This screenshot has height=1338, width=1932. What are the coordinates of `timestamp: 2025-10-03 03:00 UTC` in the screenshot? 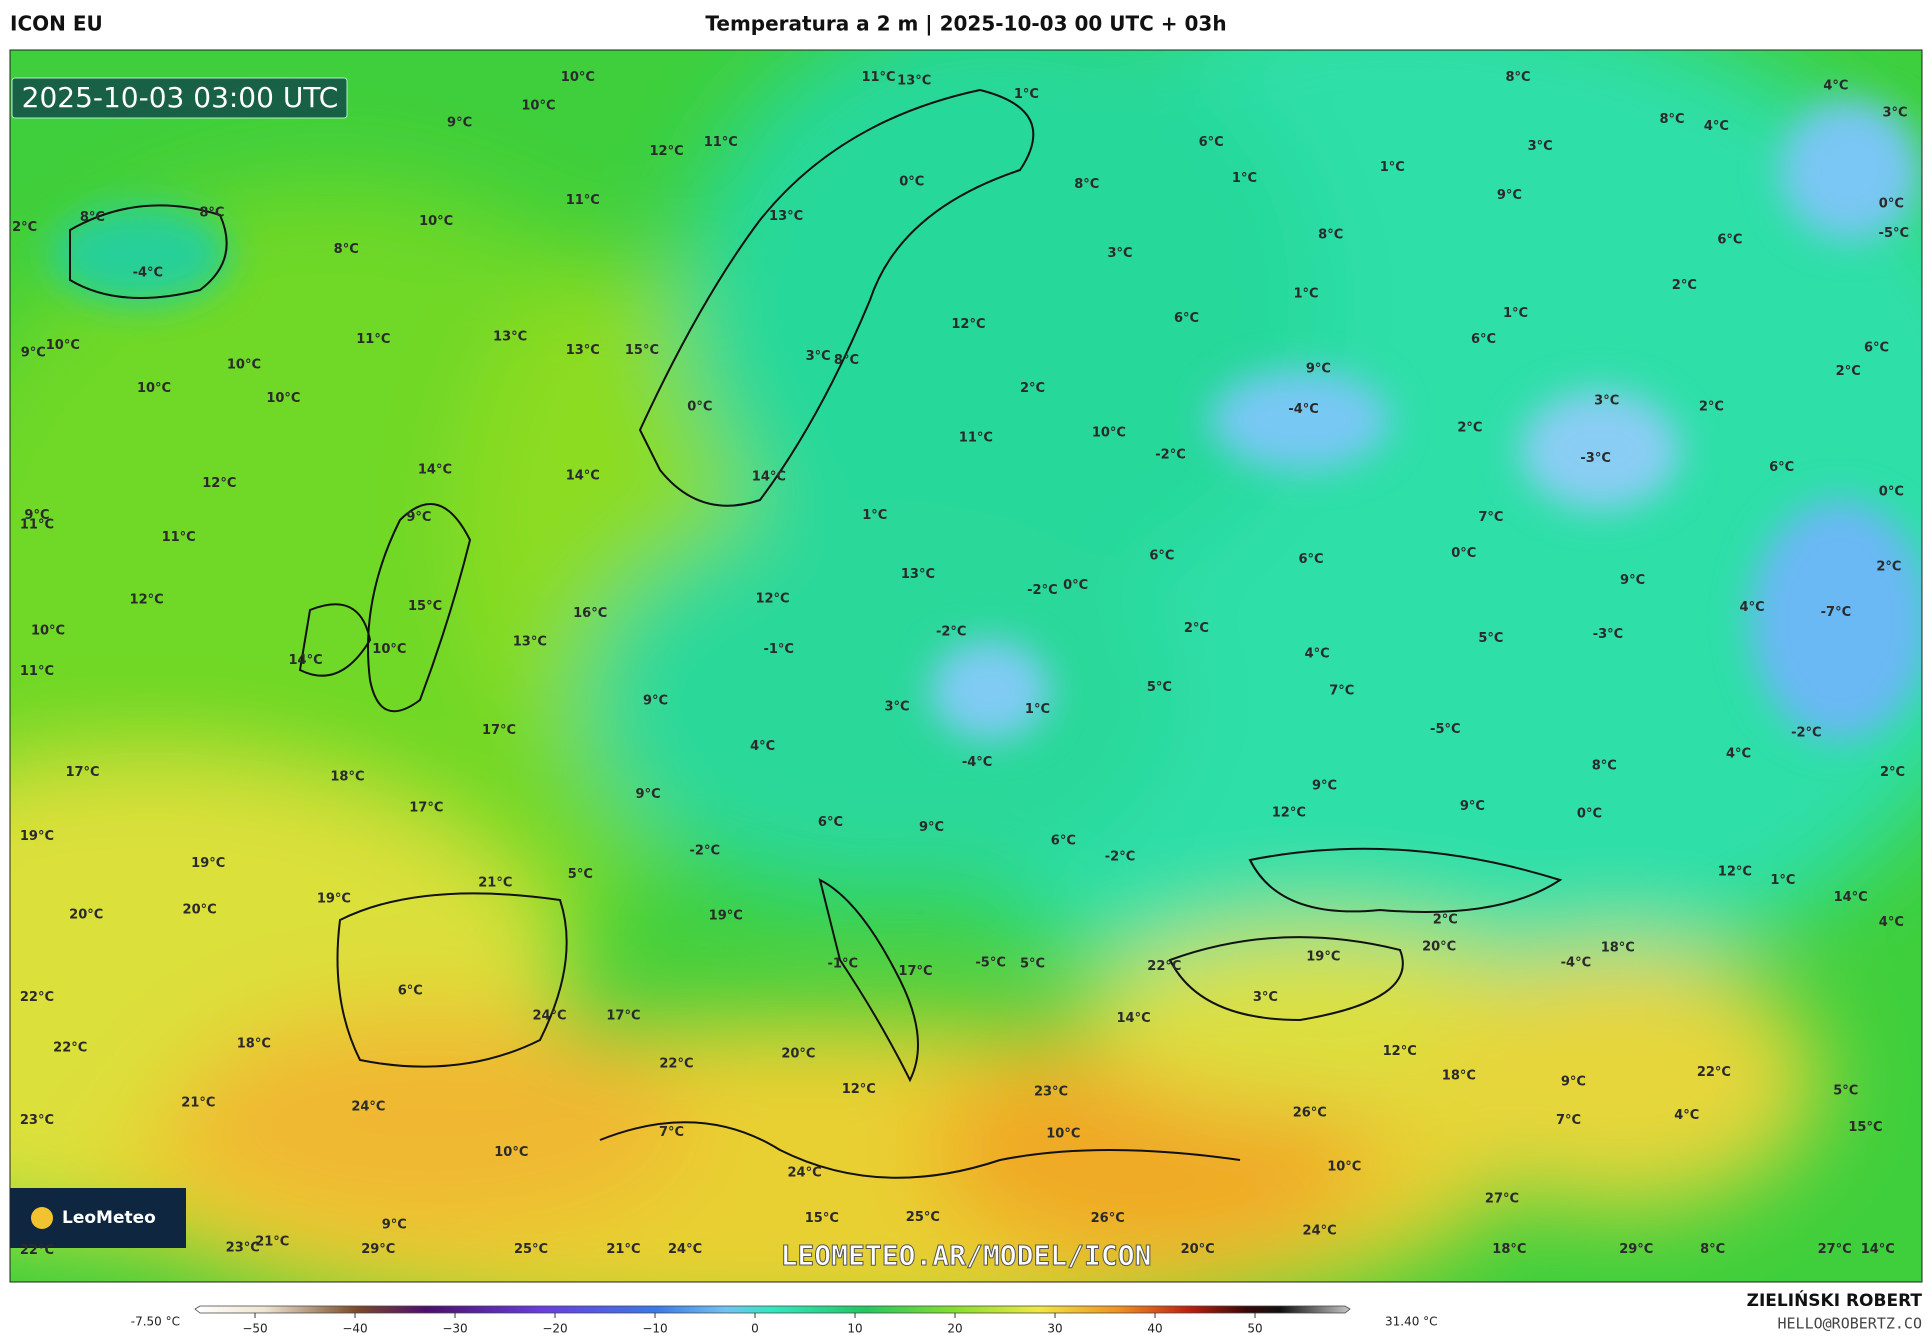 It's located at (180, 97).